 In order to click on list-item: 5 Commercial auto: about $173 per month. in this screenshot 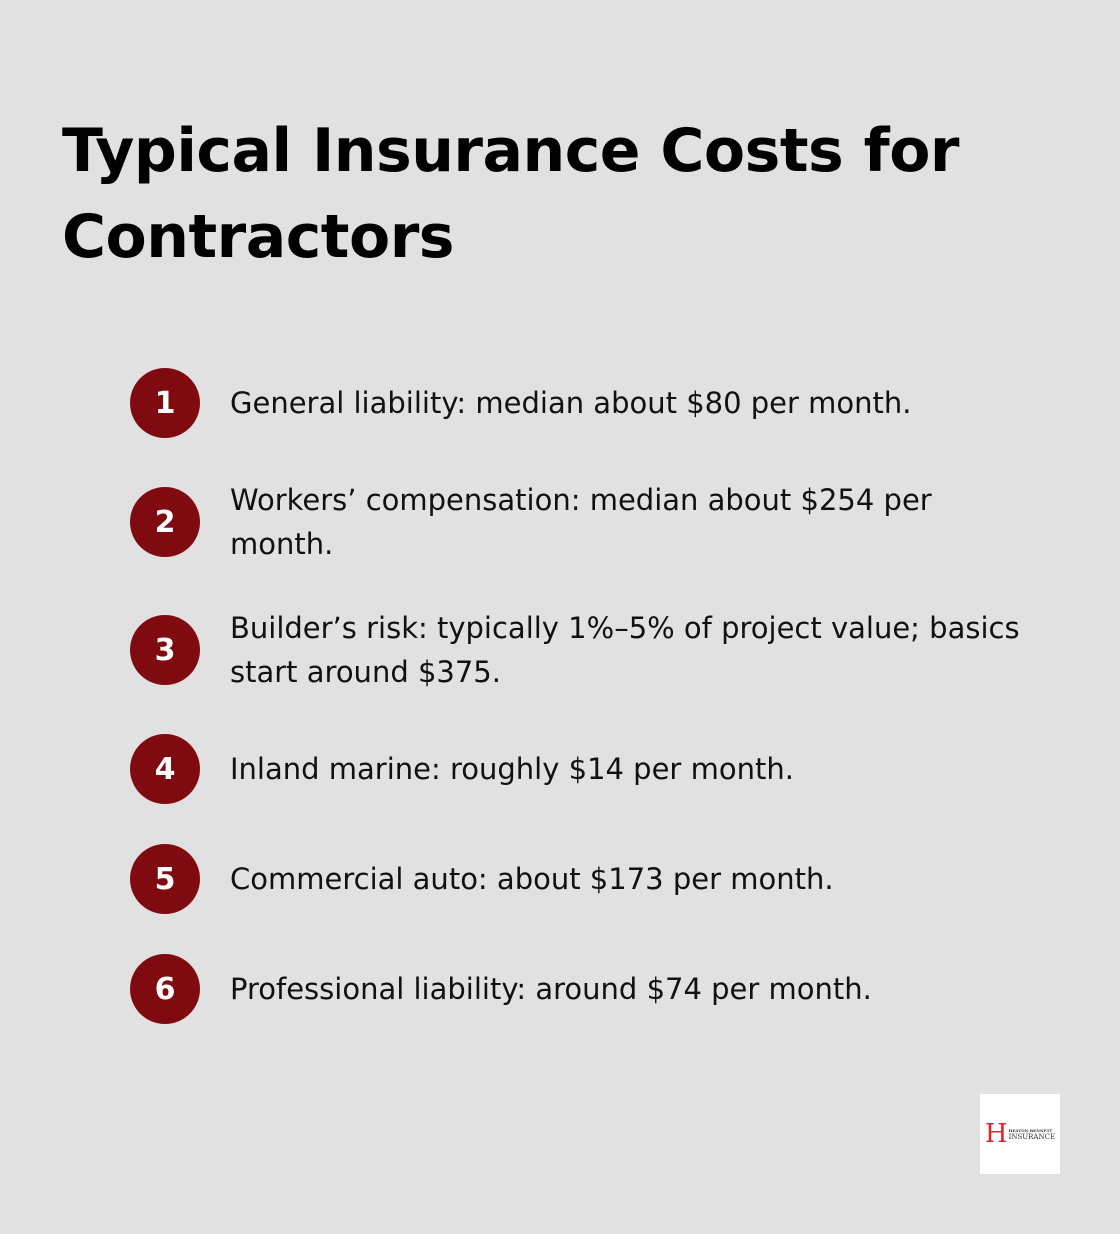, I will do `click(580, 879)`.